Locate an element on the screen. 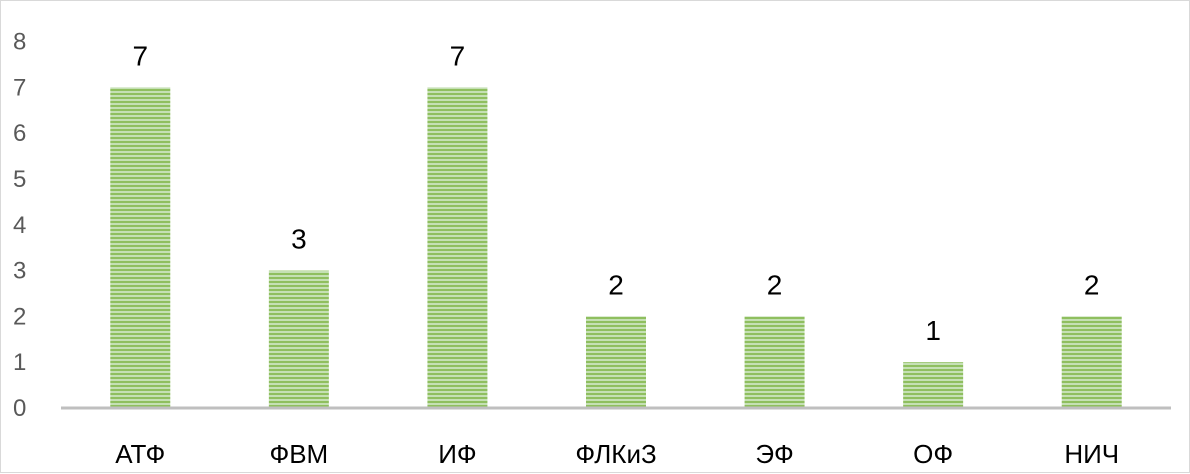  category-label: ОФ is located at coordinates (933, 454).